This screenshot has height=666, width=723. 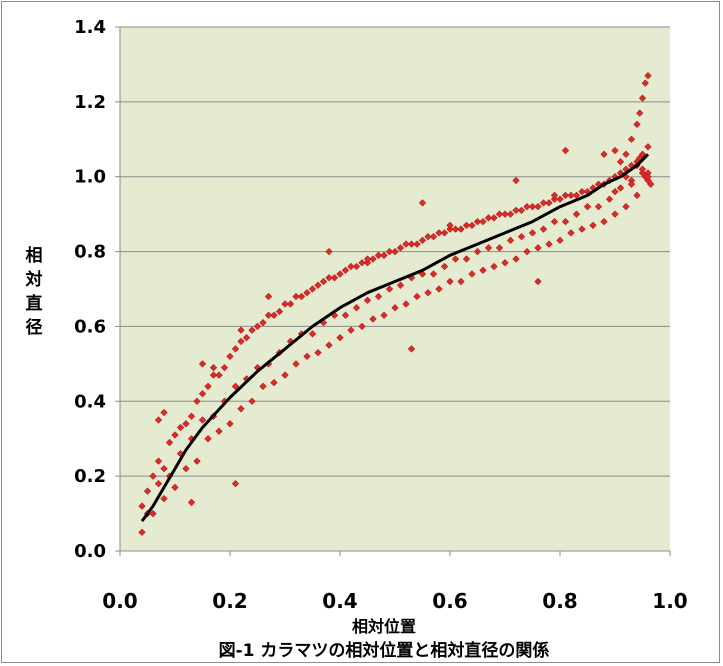 What do you see at coordinates (384, 650) in the screenshot?
I see `figure-caption: 図-1 カラマツの相対位置と相対直径の関係` at bounding box center [384, 650].